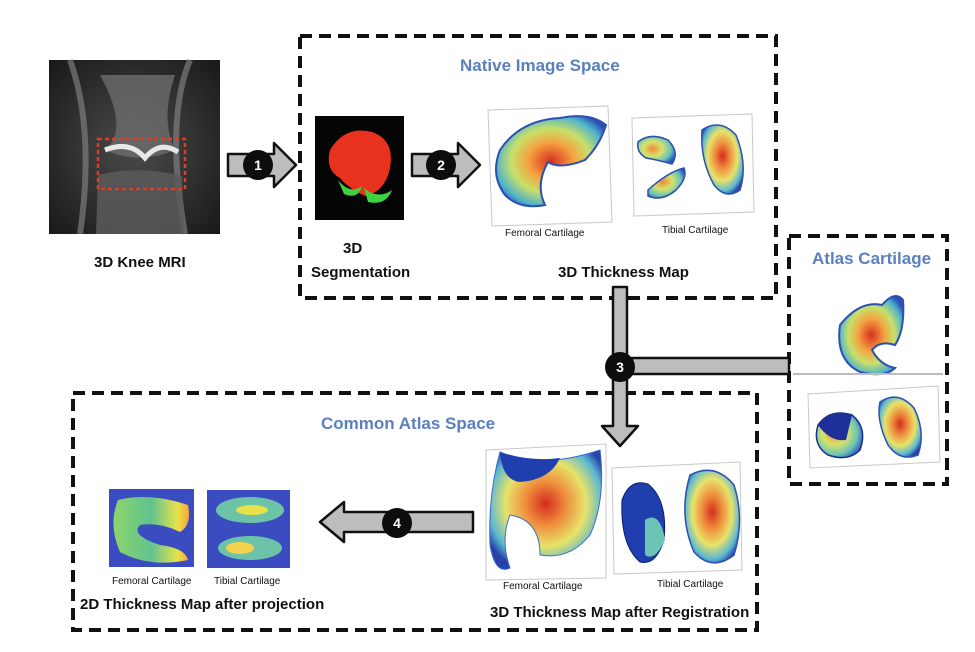  What do you see at coordinates (359, 168) in the screenshot?
I see `segmentation-image` at bounding box center [359, 168].